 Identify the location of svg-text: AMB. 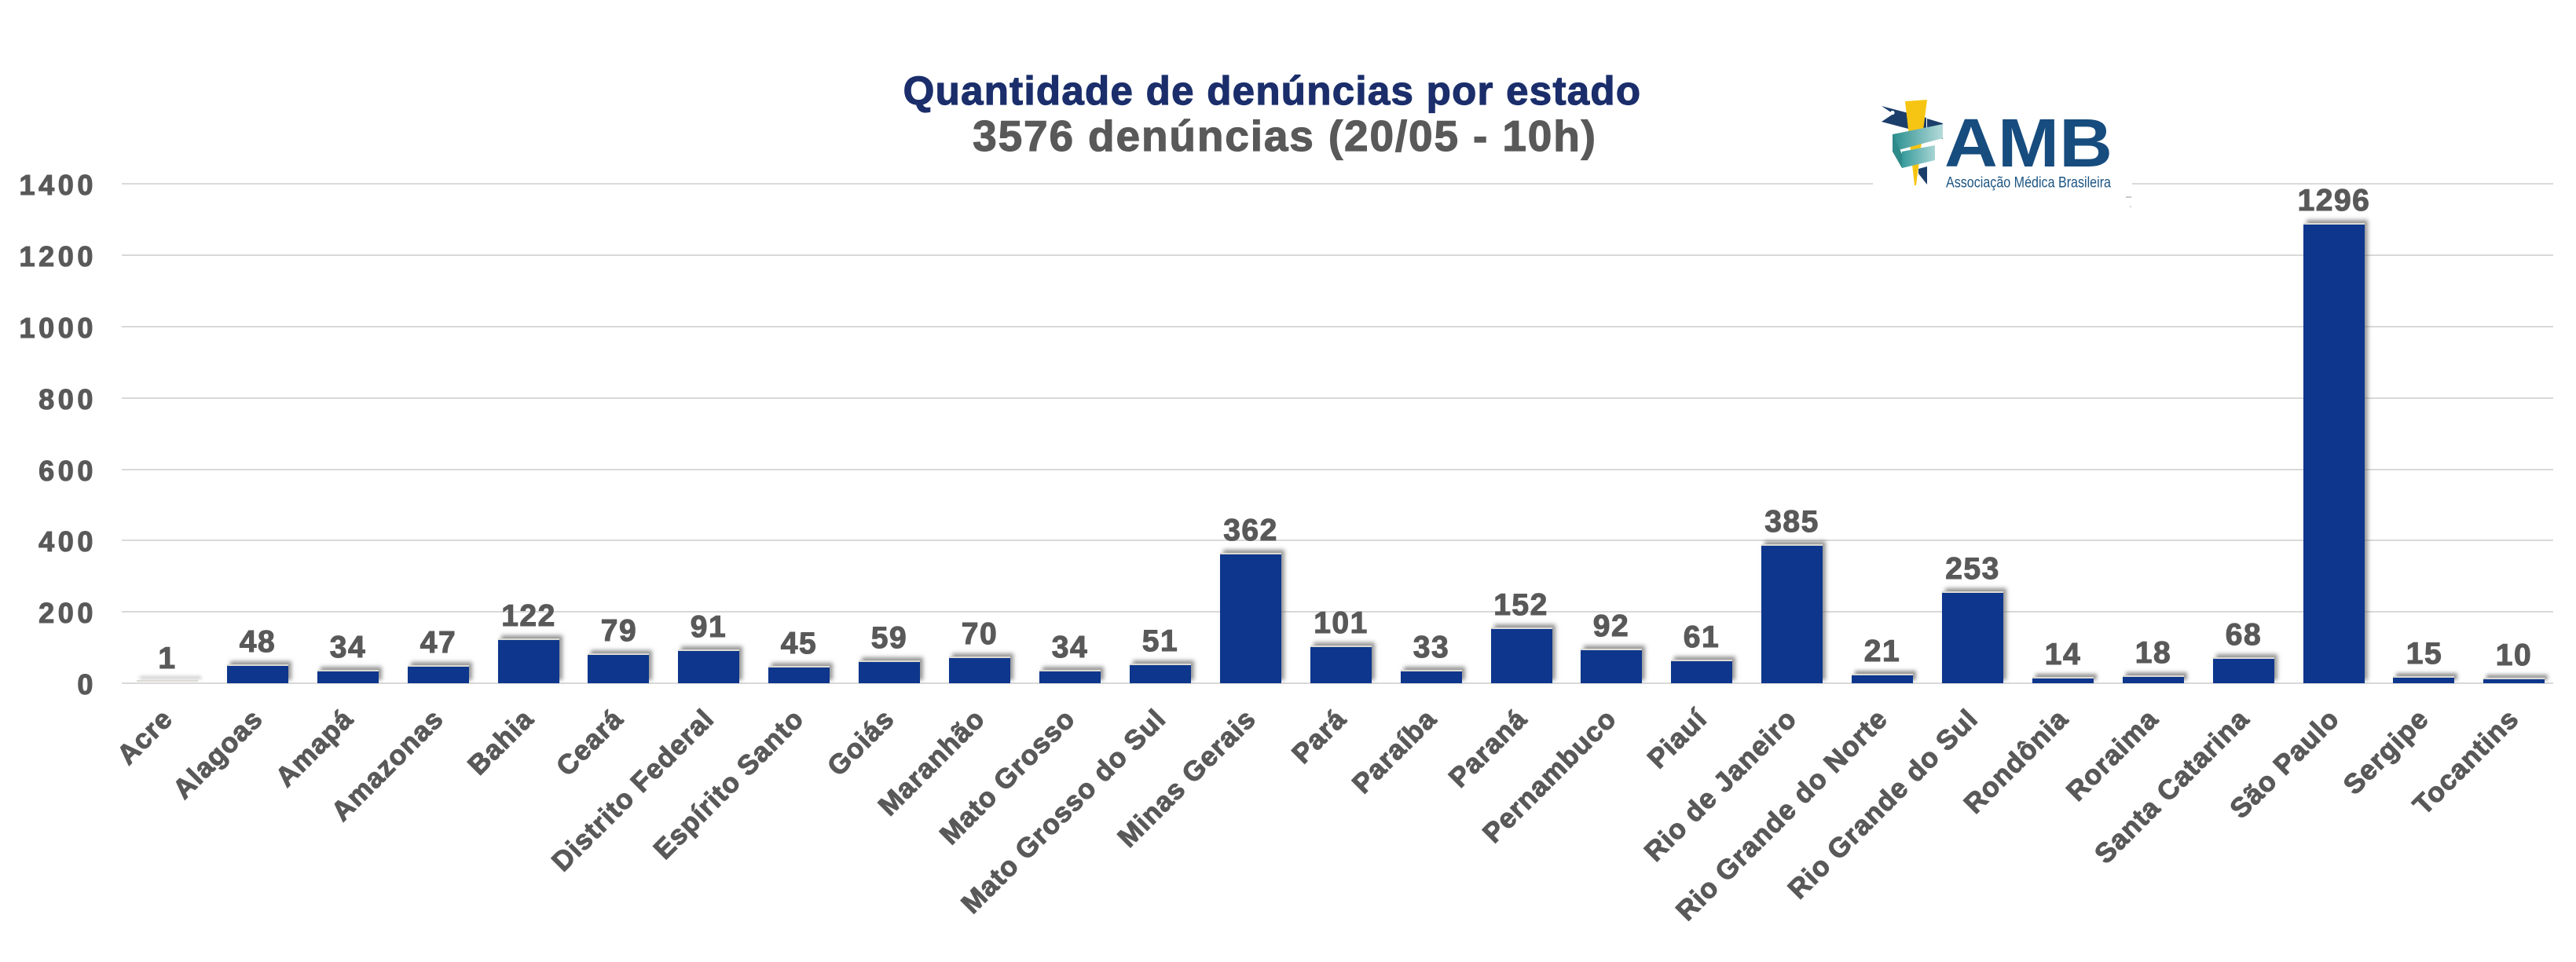
(2028, 143).